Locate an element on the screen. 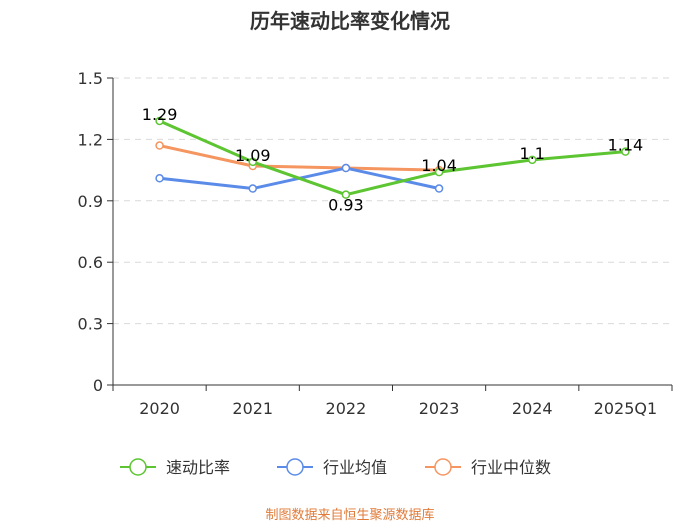  data-label: 1.1 is located at coordinates (532, 153).